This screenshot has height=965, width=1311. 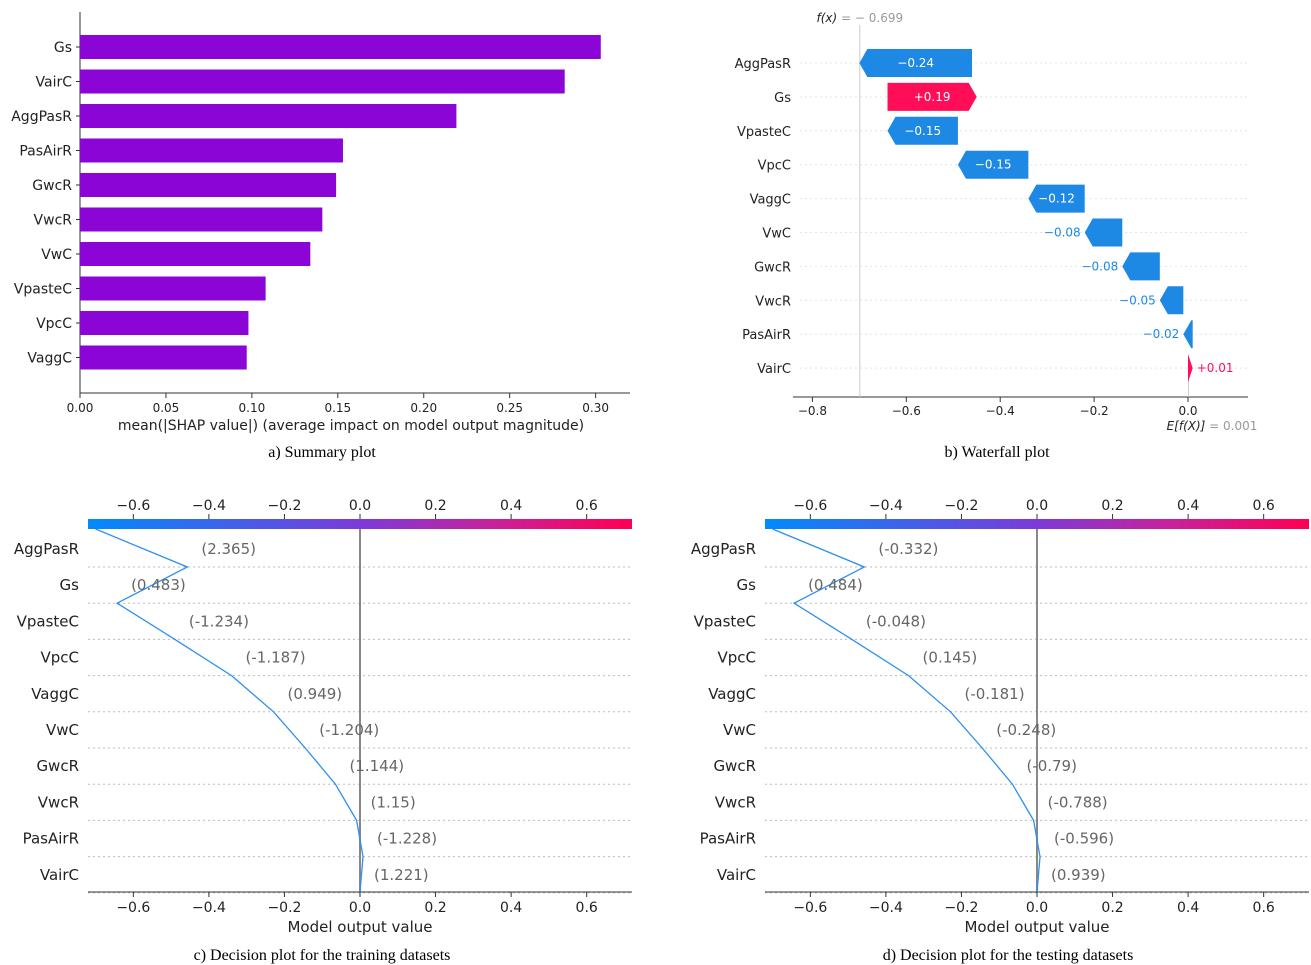 What do you see at coordinates (1112, 908) in the screenshot?
I see `x-tick-label: 0.2` at bounding box center [1112, 908].